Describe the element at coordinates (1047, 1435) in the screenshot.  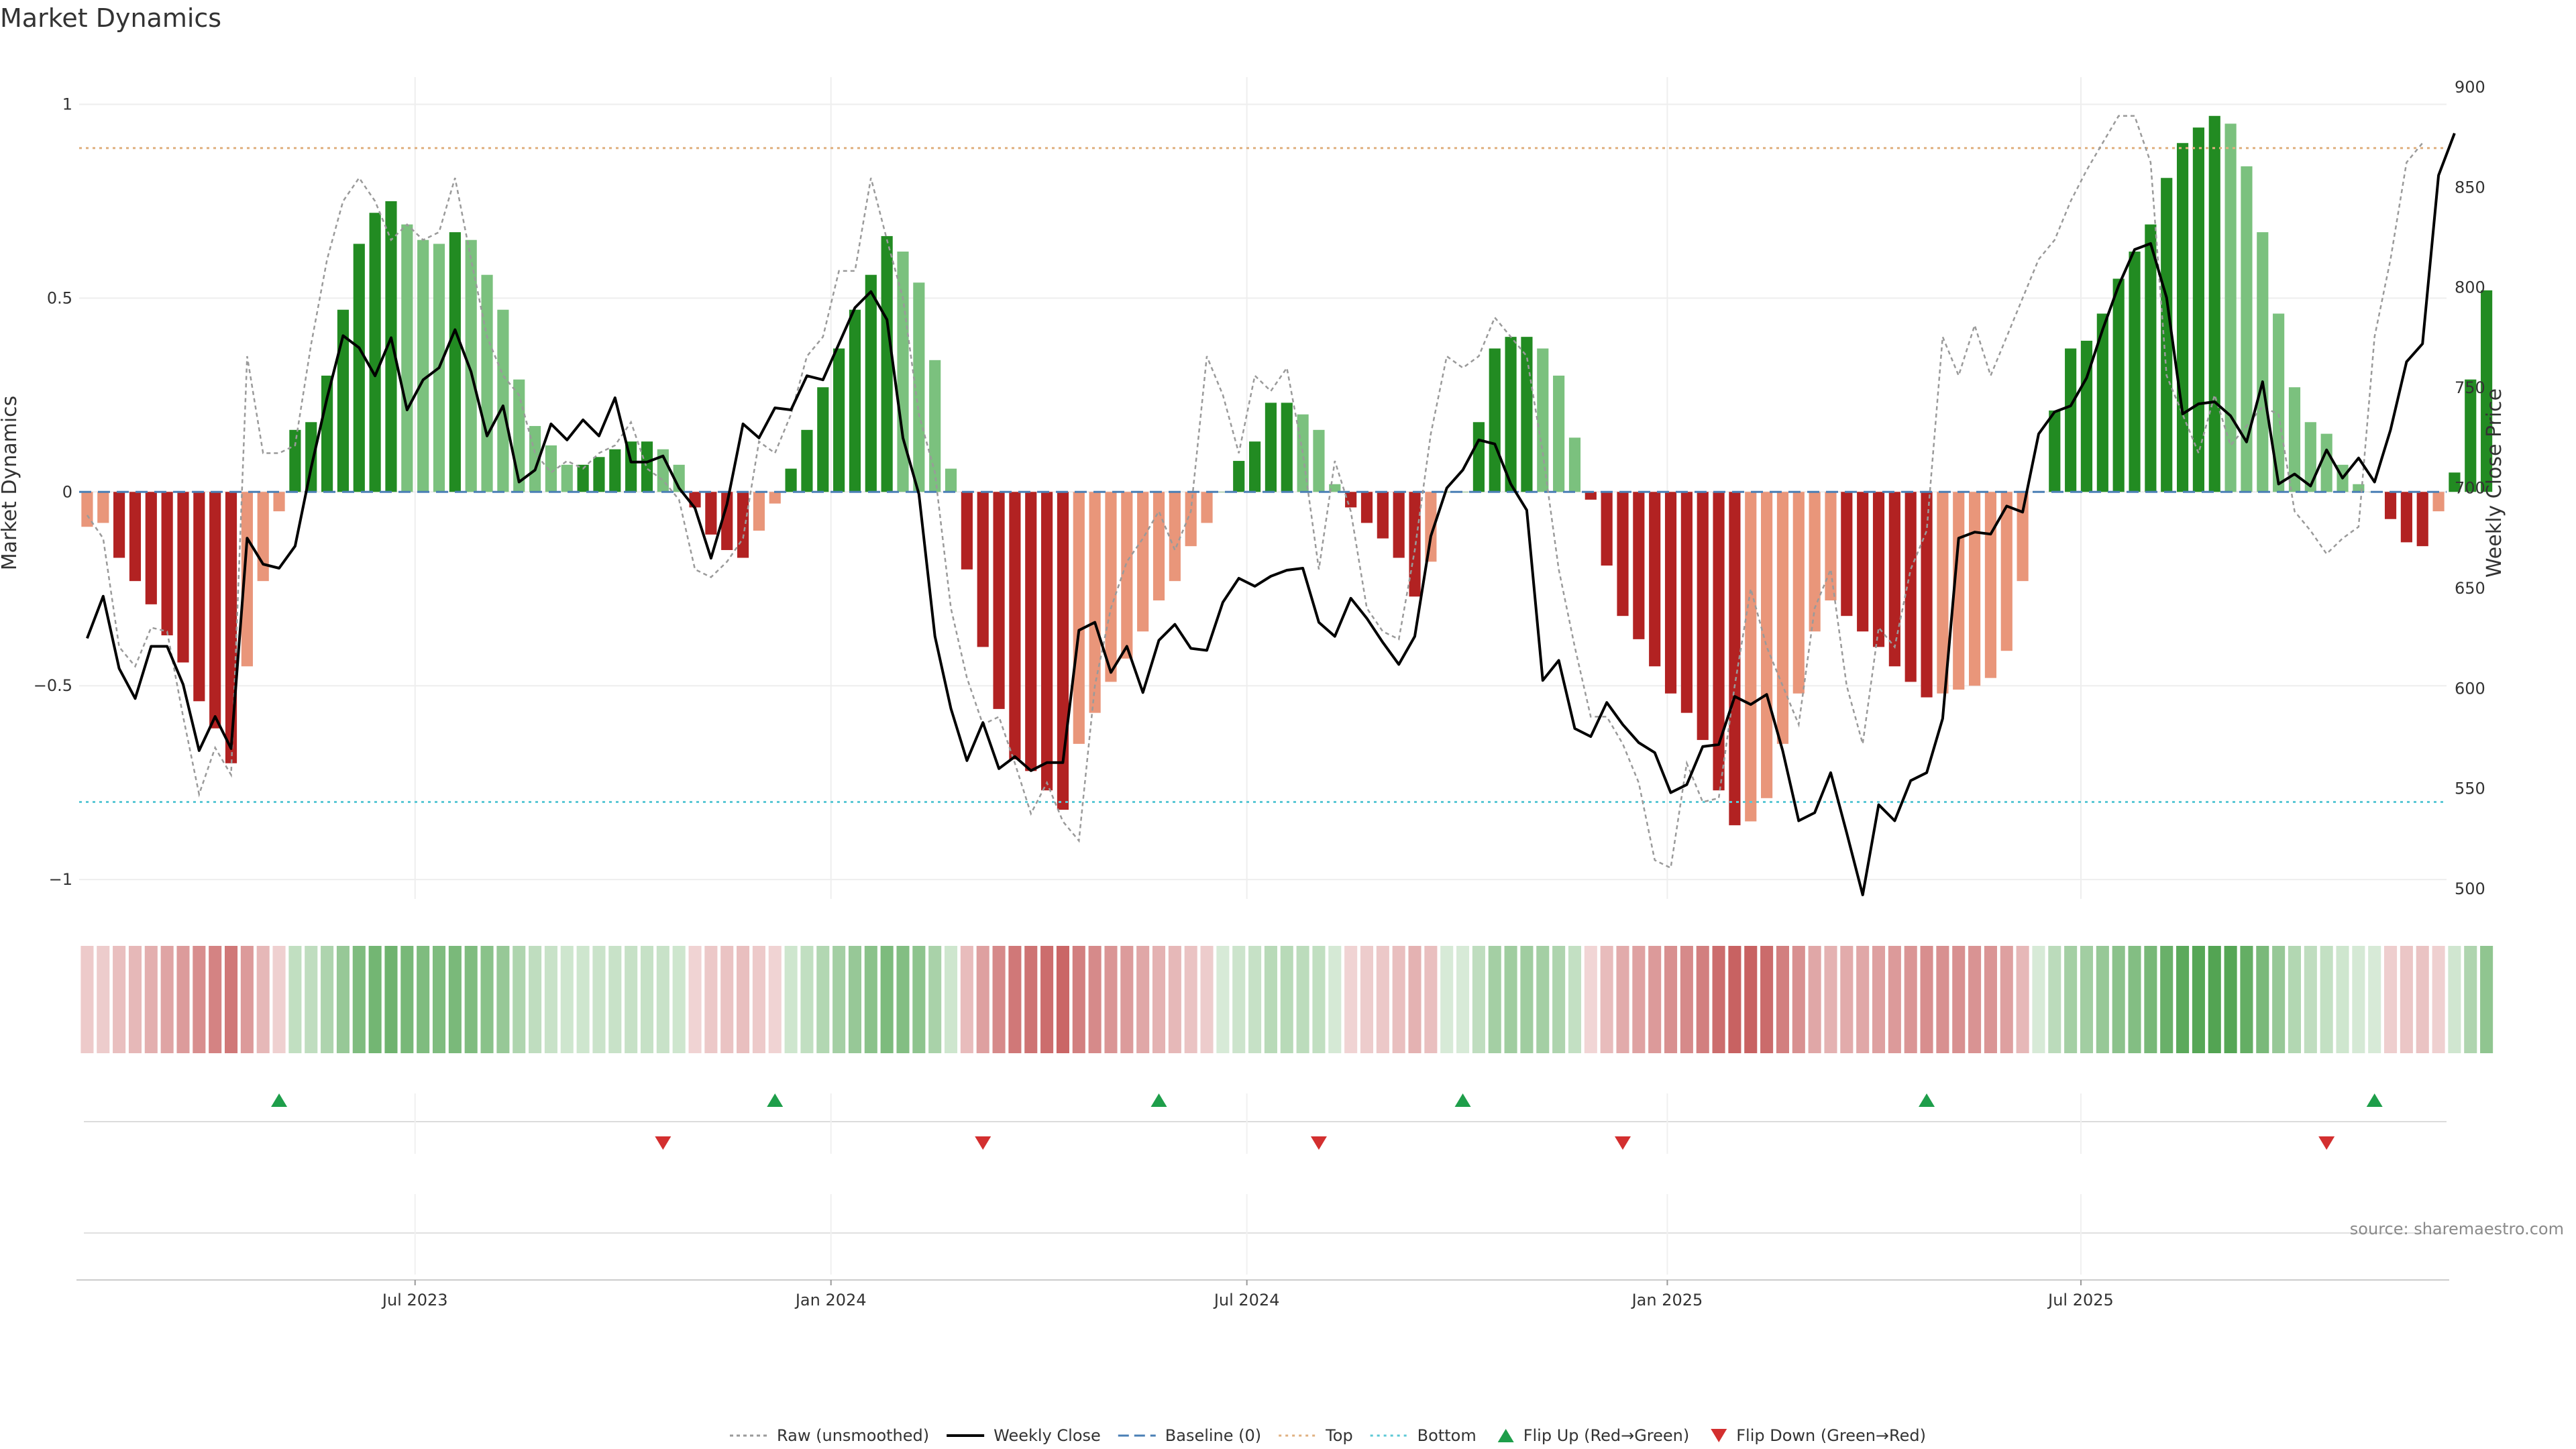
I see `legend-label: Weekly Close` at that location.